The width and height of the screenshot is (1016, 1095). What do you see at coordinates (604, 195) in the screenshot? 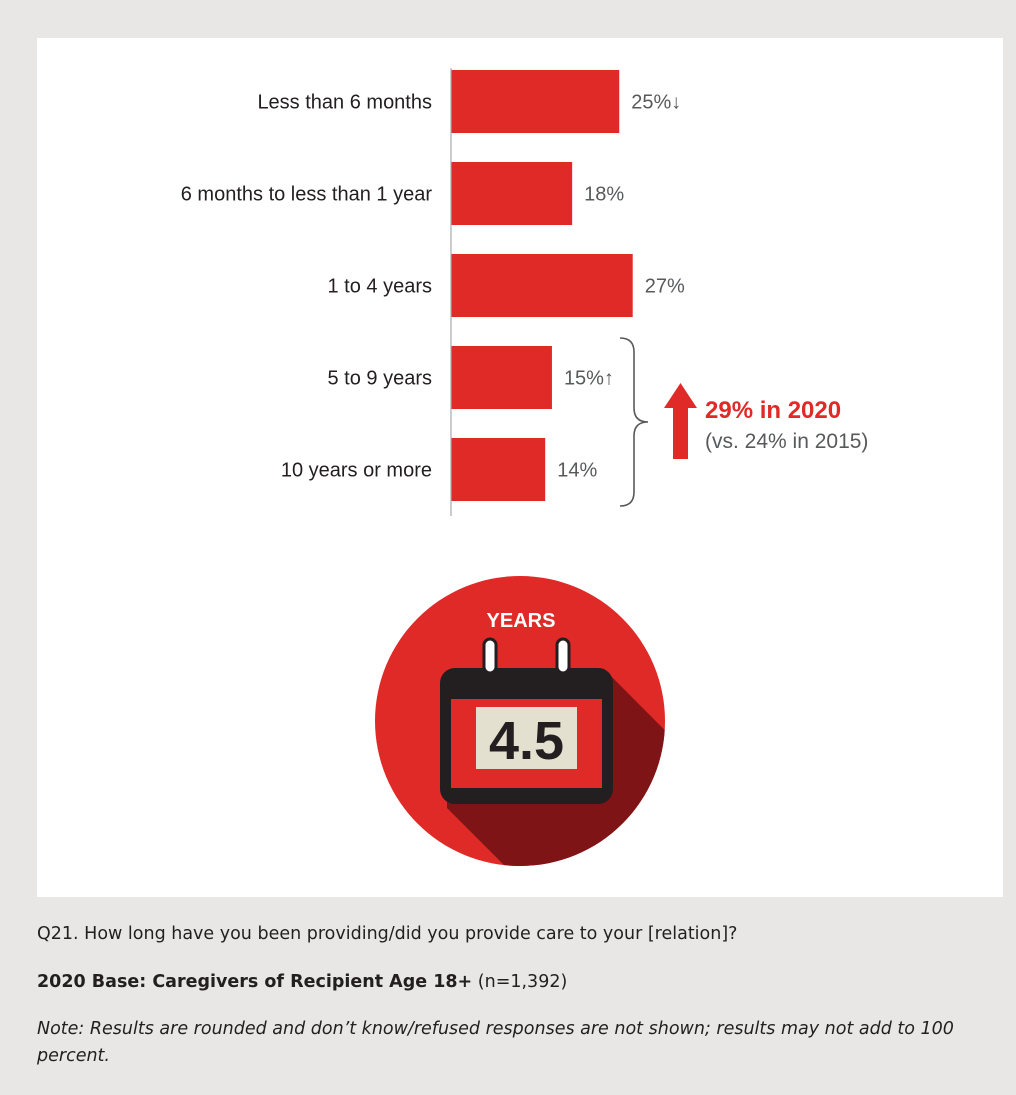
I see `value-label-6-months-to-less-than-1-year: 18%` at bounding box center [604, 195].